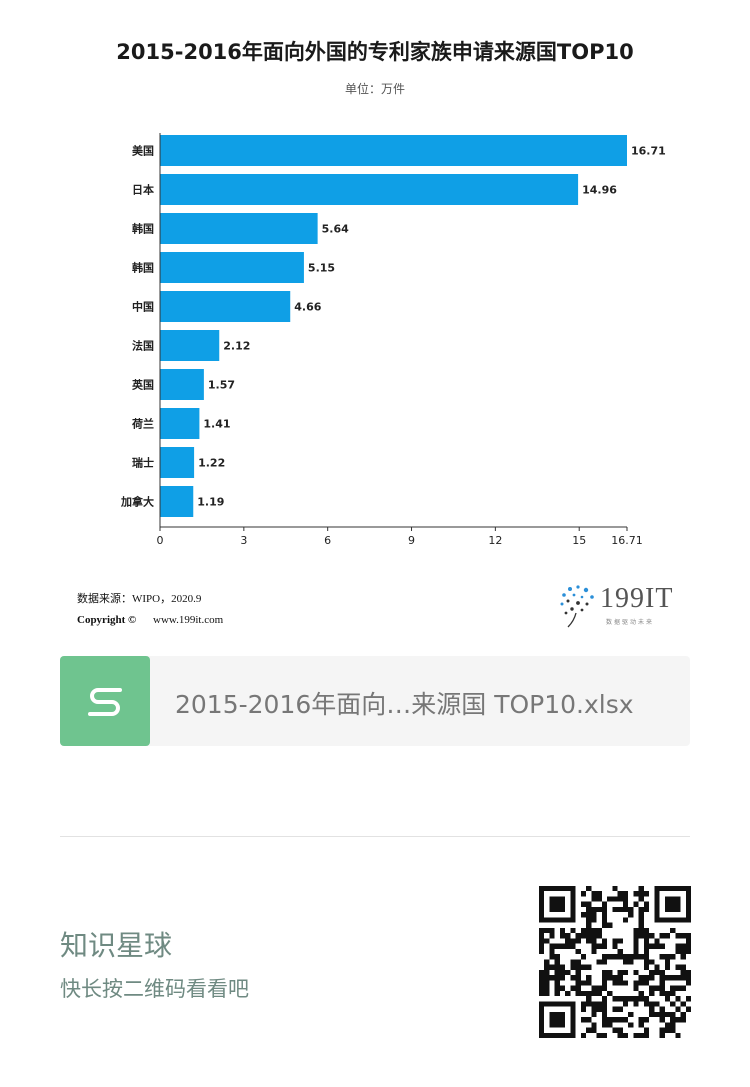 Image resolution: width=750 pixels, height=1087 pixels. Describe the element at coordinates (626, 606) in the screenshot. I see `brand-logo: 199IT 数据驱动未来` at that location.